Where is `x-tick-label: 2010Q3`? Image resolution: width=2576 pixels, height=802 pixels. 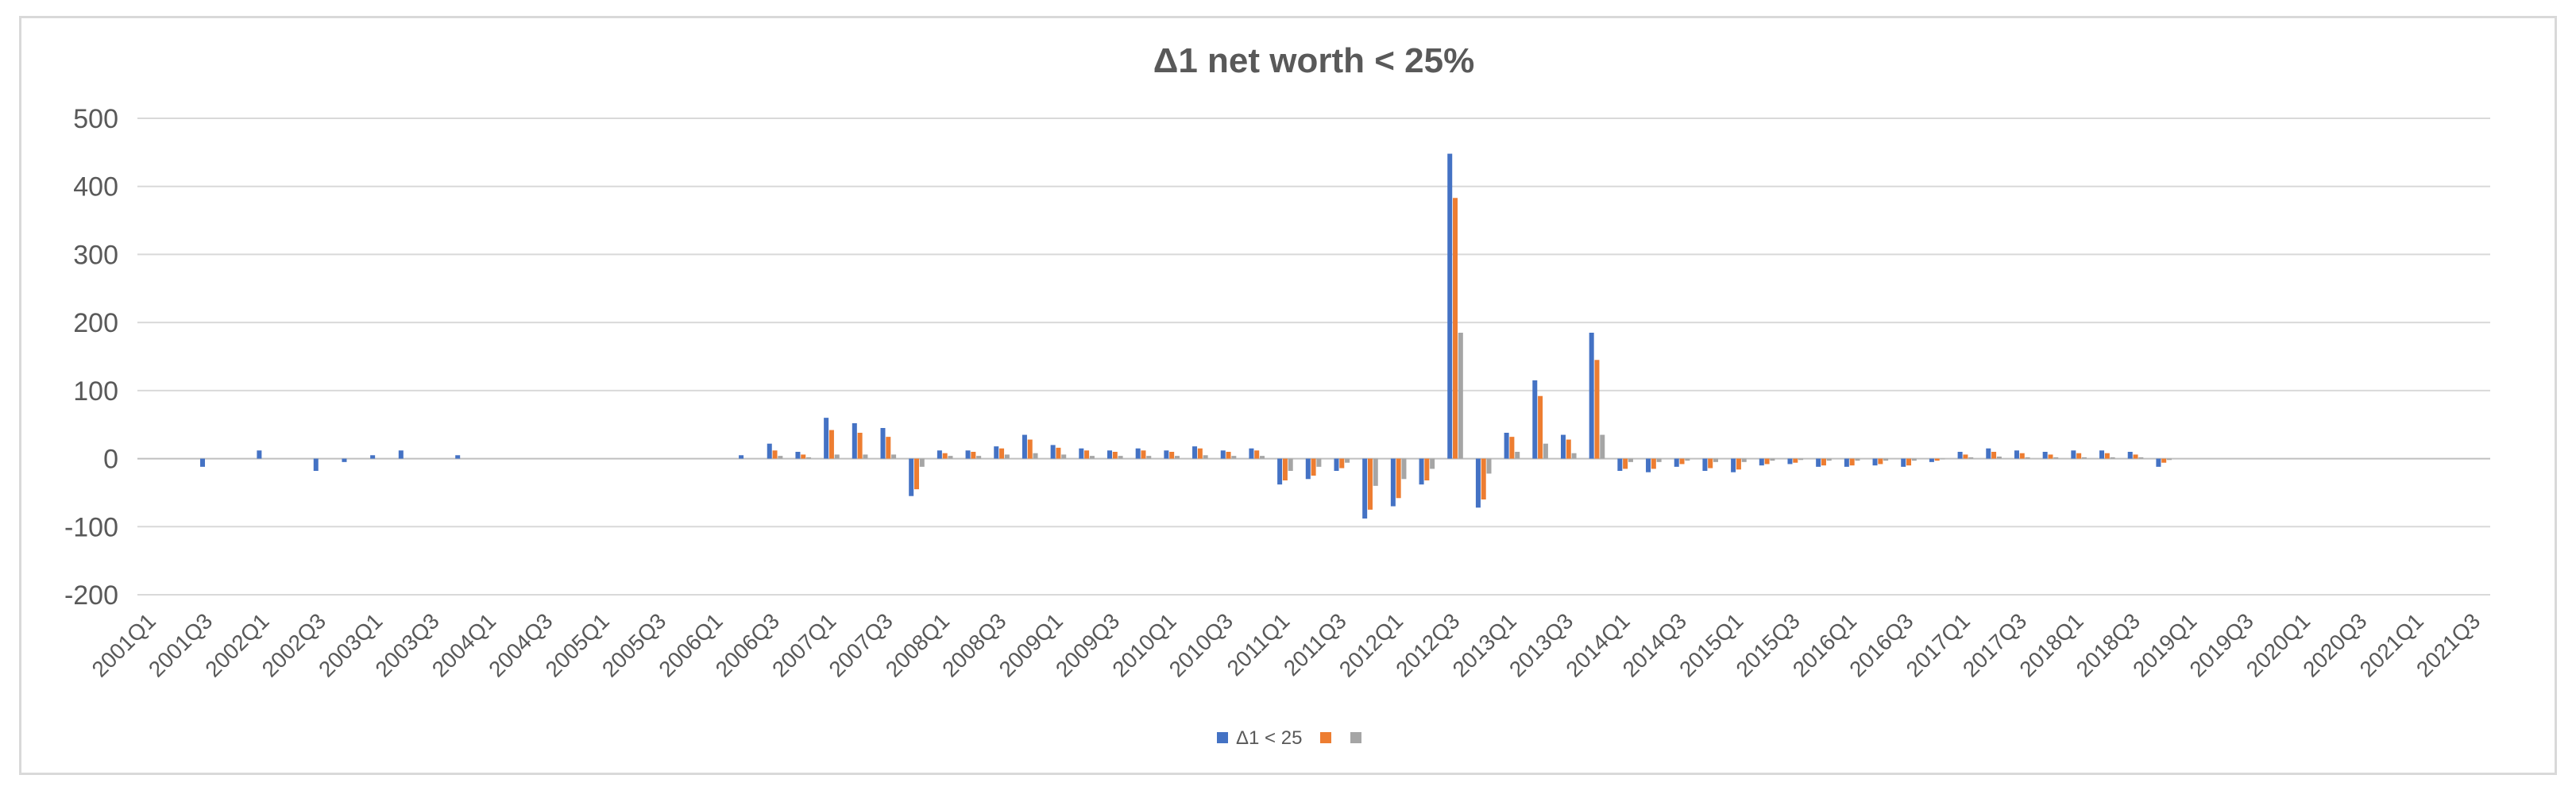
x-tick-label: 2010Q3 is located at coordinates (1201, 644).